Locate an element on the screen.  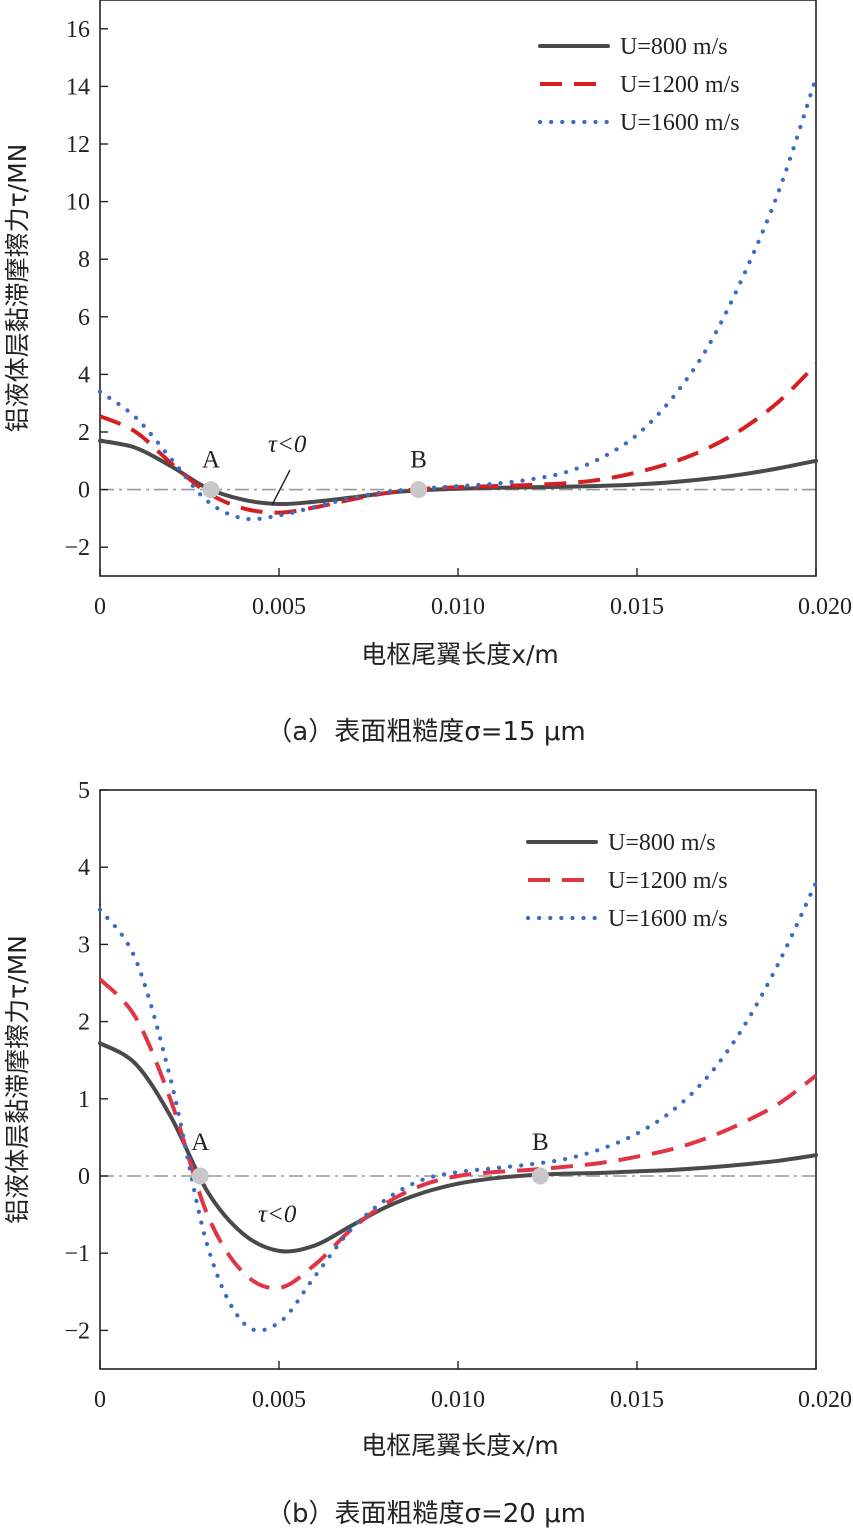
annotation-leader-line is located at coordinates (281, 487).